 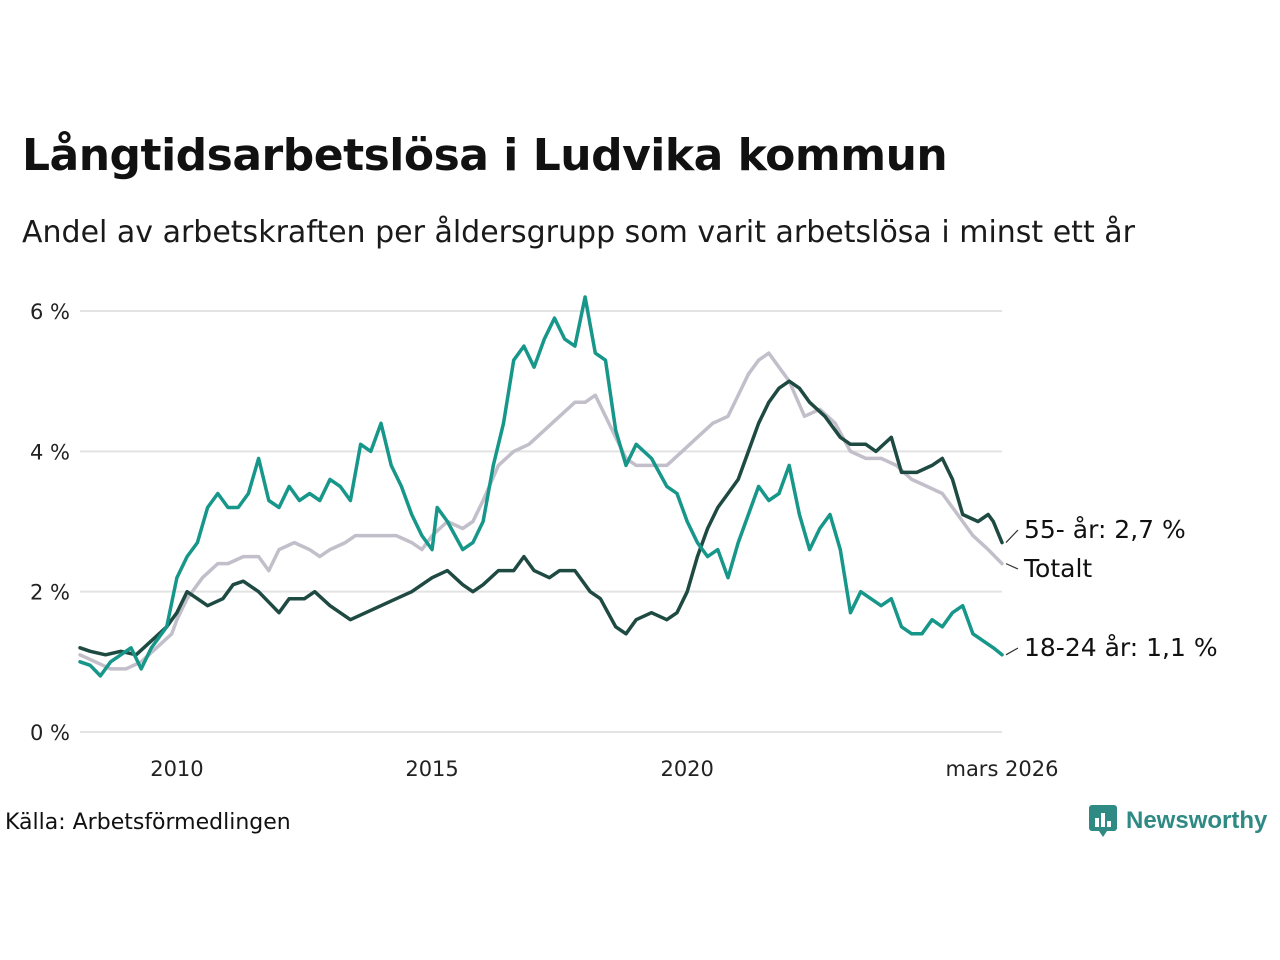 I want to click on y-axis-ticks: 0 % 2 % 4 % 6 %, so click(x=50, y=522).